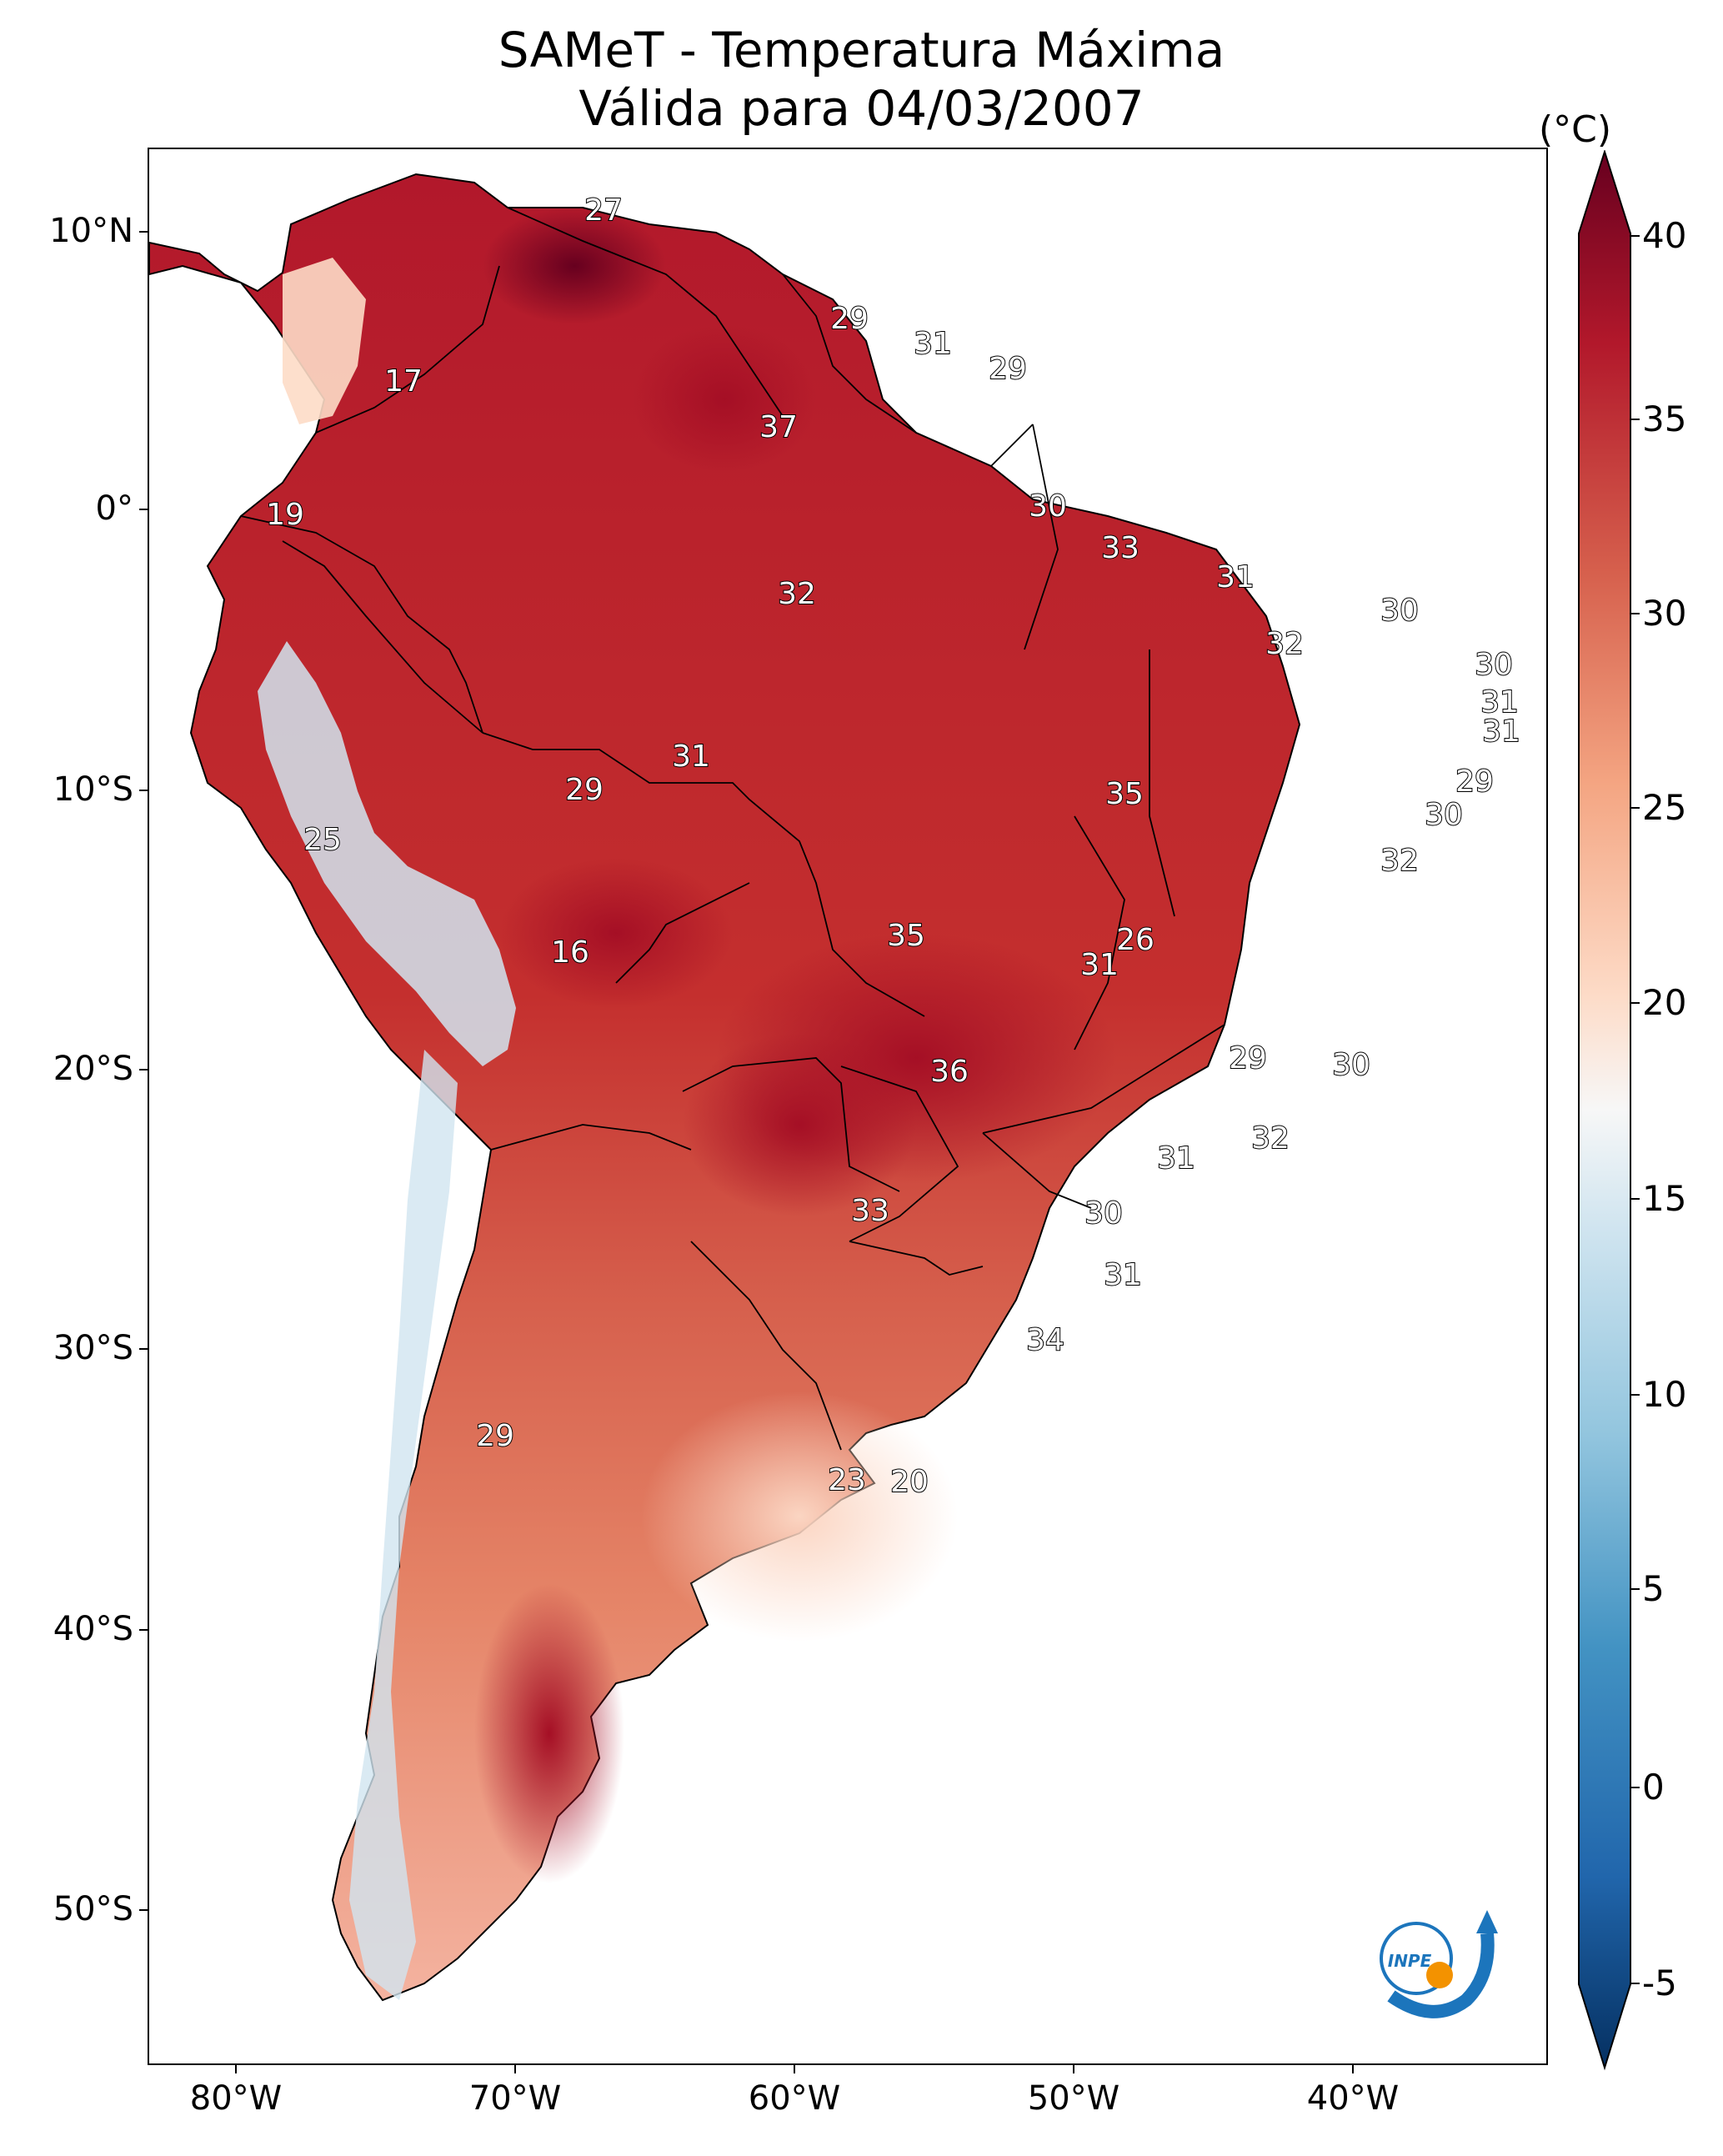  I want to click on temp-label: 23, so click(847, 1480).